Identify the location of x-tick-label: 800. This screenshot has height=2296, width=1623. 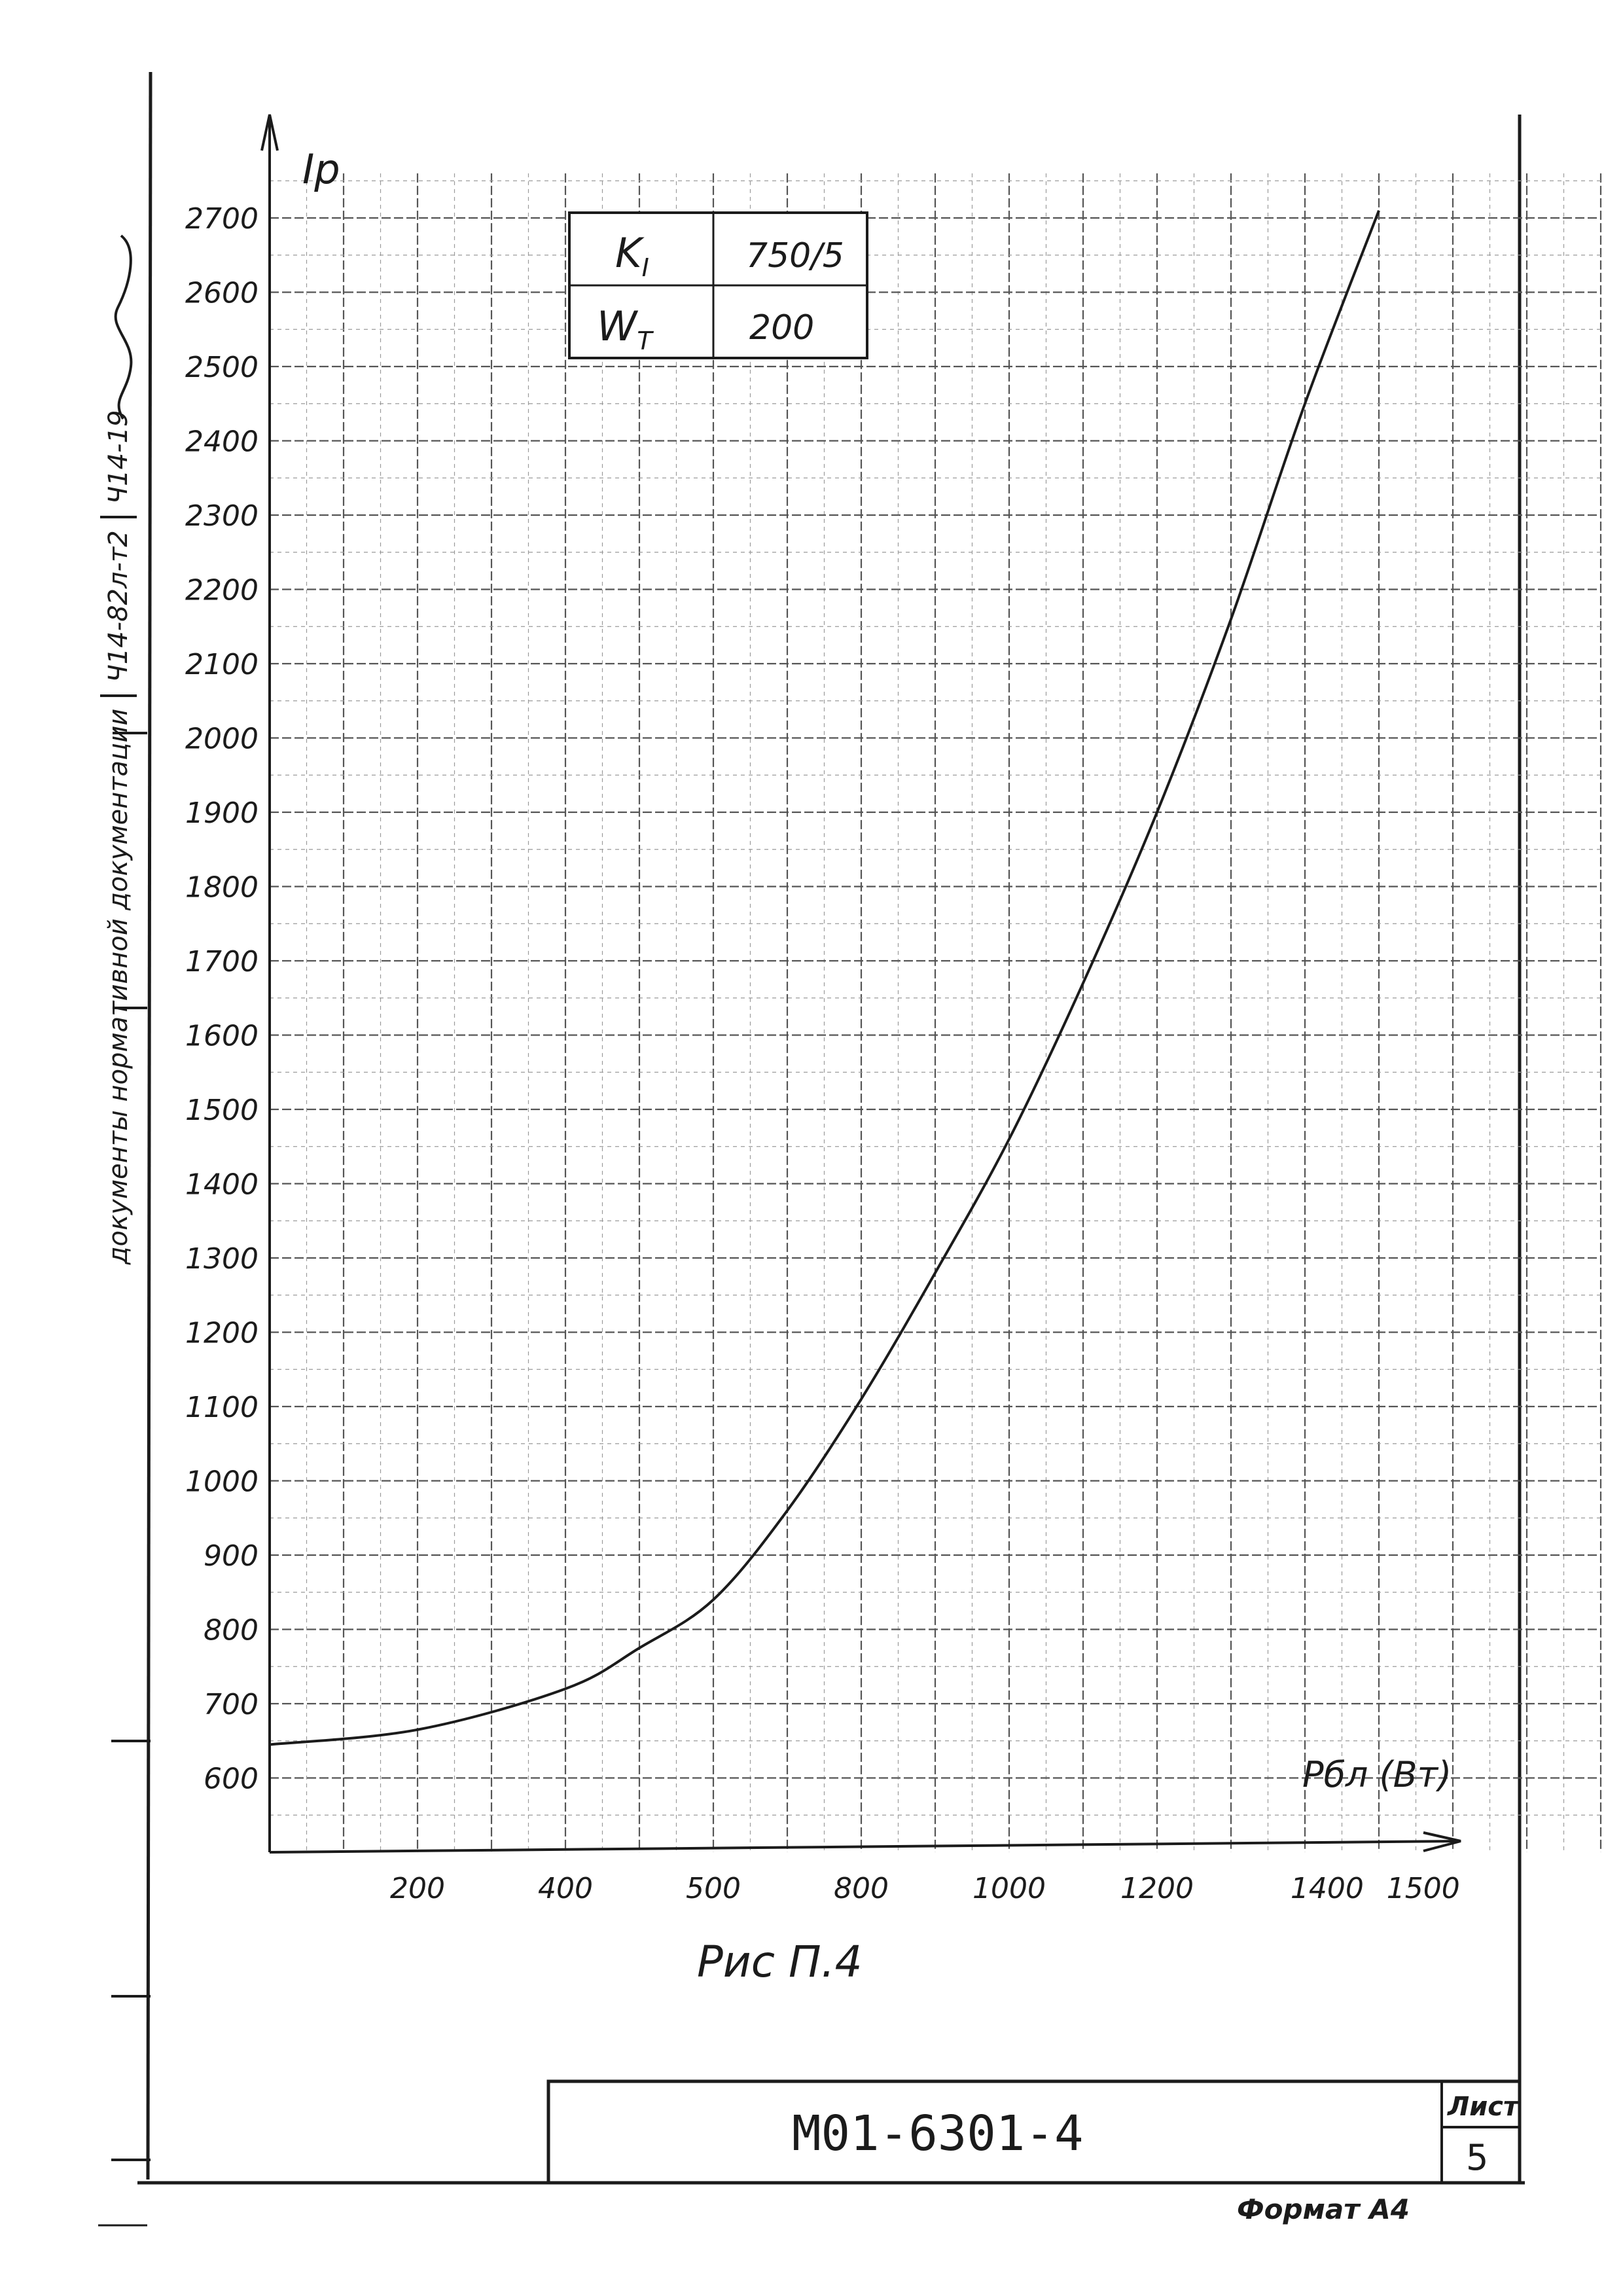
(861, 1888).